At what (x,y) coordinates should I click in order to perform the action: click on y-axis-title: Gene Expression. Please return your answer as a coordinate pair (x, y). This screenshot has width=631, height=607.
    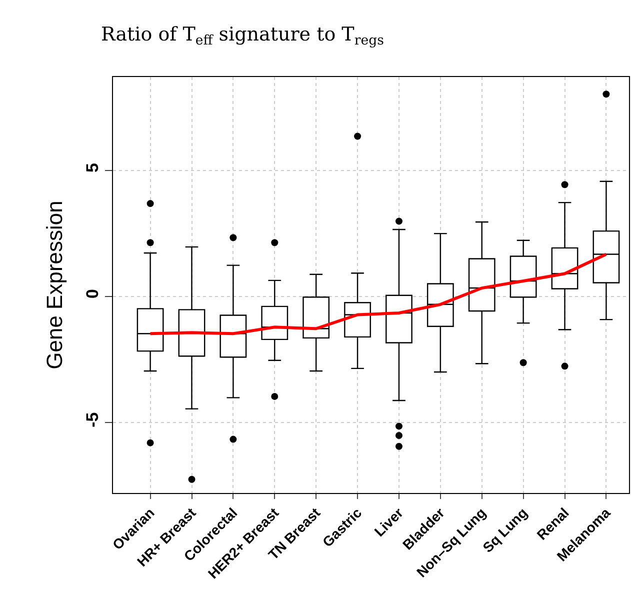
    Looking at the image, I should click on (54, 285).